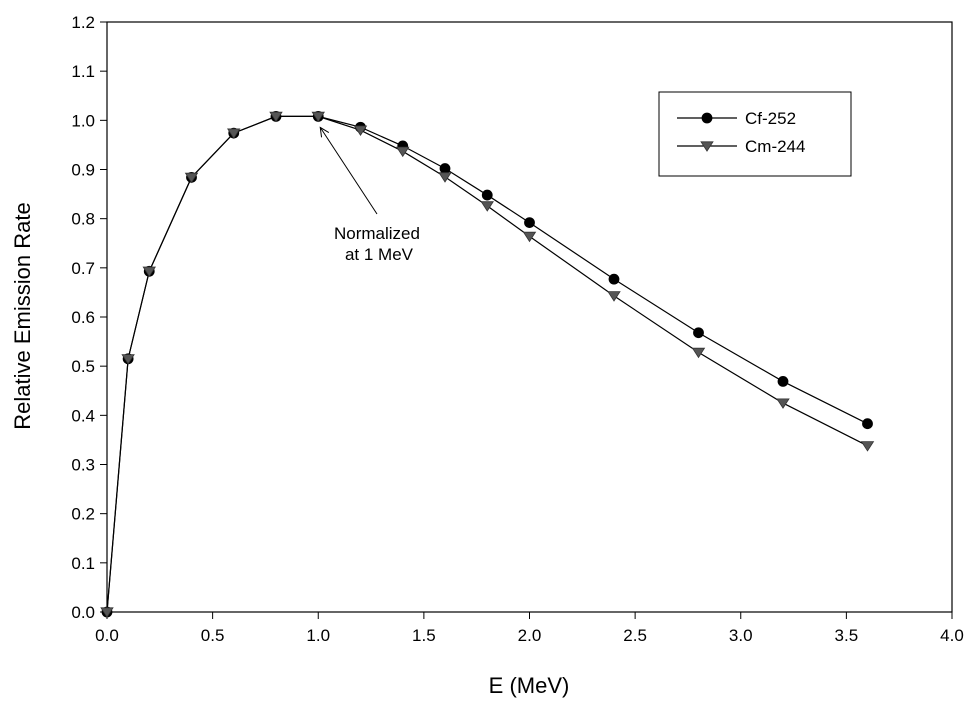 The width and height of the screenshot is (972, 703). Describe the element at coordinates (741, 635) in the screenshot. I see `x-tick-label: 3.0` at that location.